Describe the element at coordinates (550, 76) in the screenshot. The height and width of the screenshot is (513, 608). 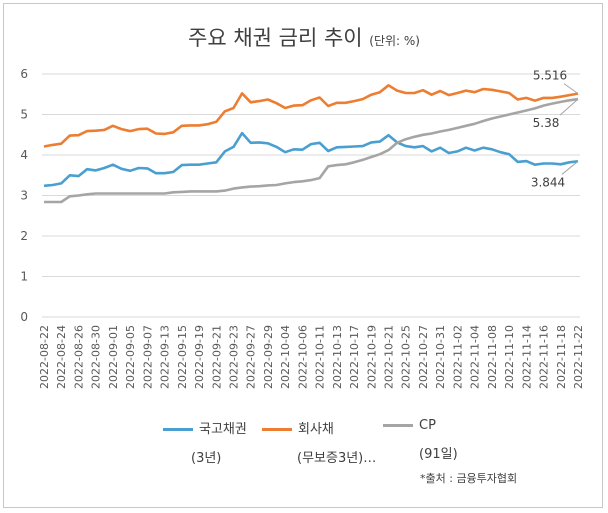
I see `end-label-company: 5.516` at that location.